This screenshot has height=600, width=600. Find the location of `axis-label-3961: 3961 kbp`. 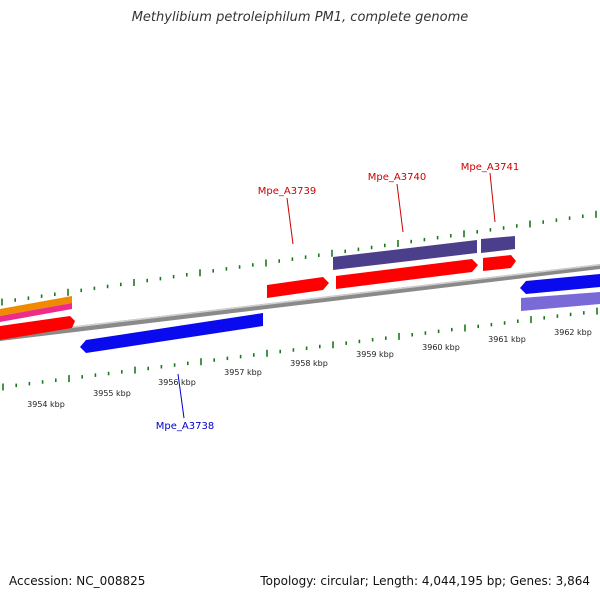

axis-label-3961: 3961 kbp is located at coordinates (507, 339).